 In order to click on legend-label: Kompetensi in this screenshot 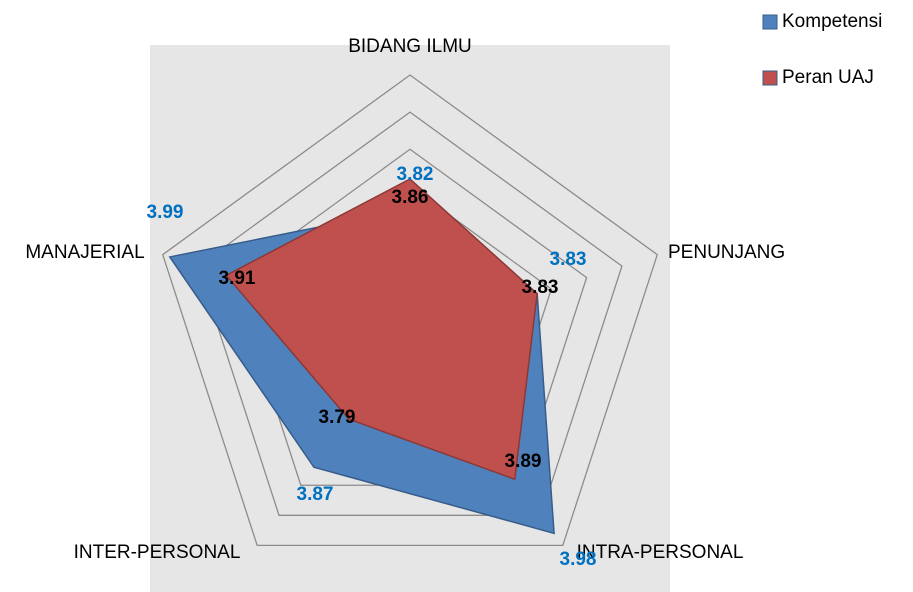, I will do `click(832, 21)`.